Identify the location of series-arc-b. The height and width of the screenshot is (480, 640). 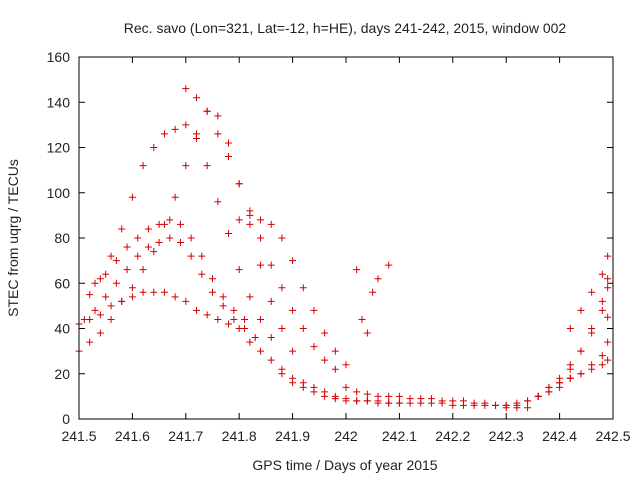
(180, 231).